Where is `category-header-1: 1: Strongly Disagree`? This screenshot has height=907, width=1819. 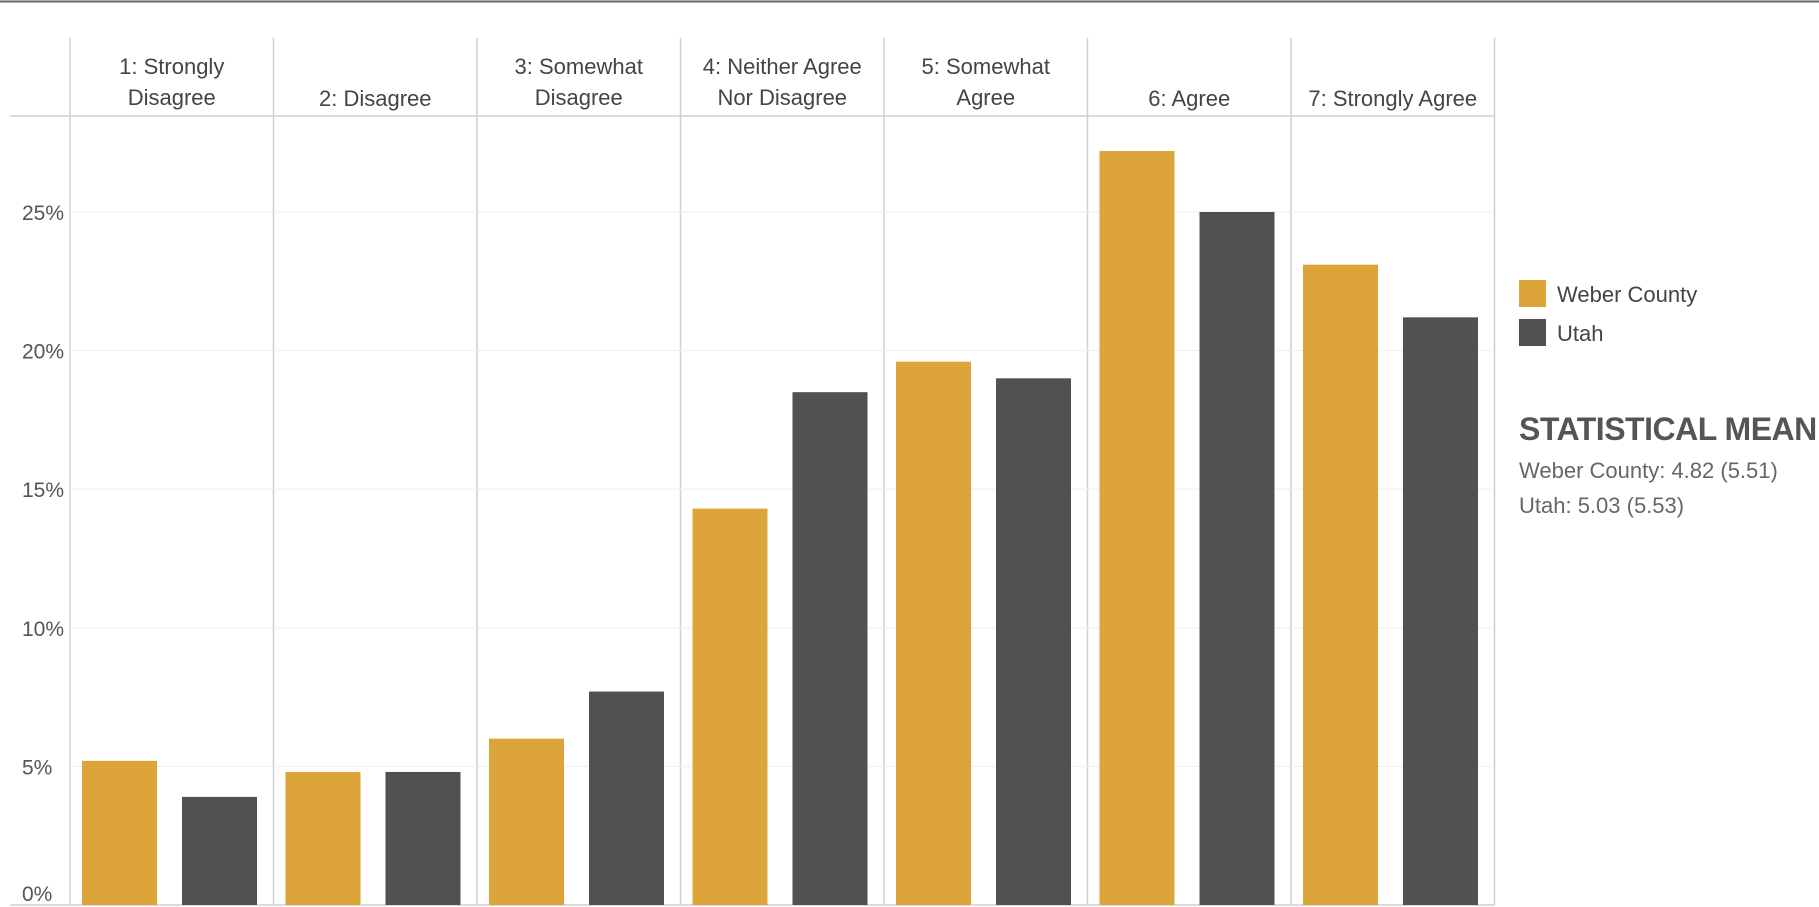 category-header-1: 1: Strongly Disagree is located at coordinates (171, 82).